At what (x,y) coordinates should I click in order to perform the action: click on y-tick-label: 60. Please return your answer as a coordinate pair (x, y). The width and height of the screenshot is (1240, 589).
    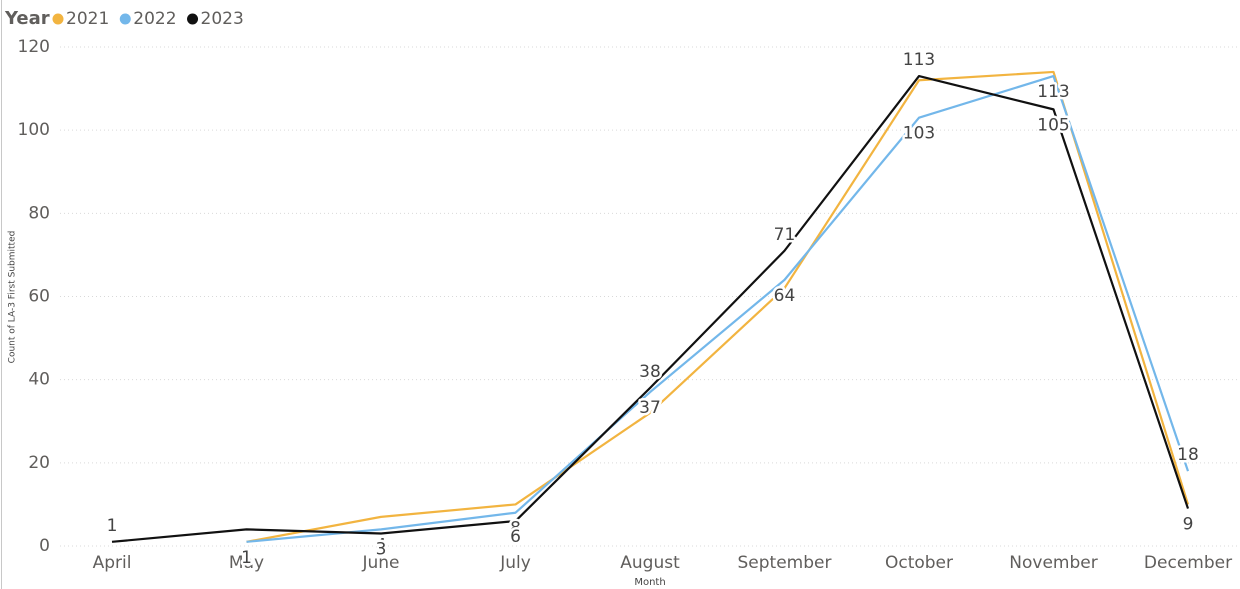
    Looking at the image, I should click on (39, 297).